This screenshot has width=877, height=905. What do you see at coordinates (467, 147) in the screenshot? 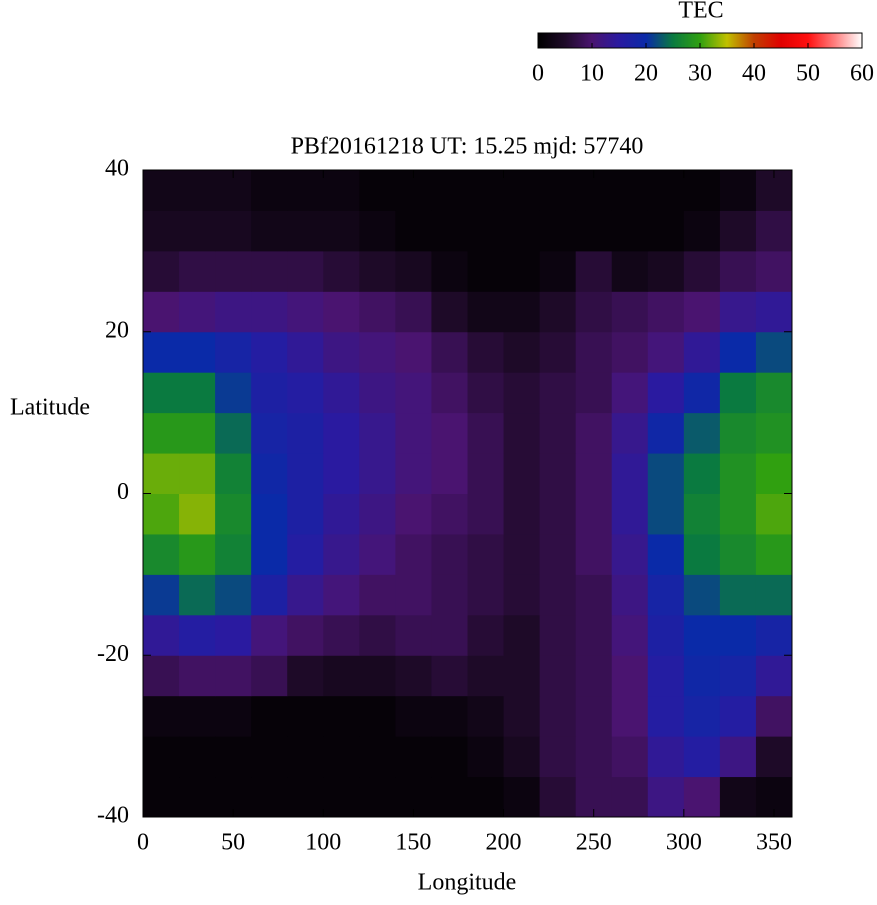
I see `chart-title: PBf20161218 UT: 15.25 mjd: 57740` at bounding box center [467, 147].